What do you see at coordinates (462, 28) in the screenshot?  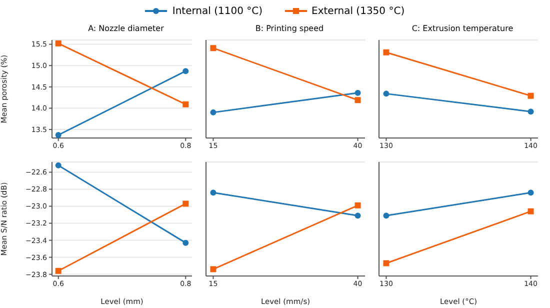 I see `chart-title: C: Extrusion temperature` at bounding box center [462, 28].